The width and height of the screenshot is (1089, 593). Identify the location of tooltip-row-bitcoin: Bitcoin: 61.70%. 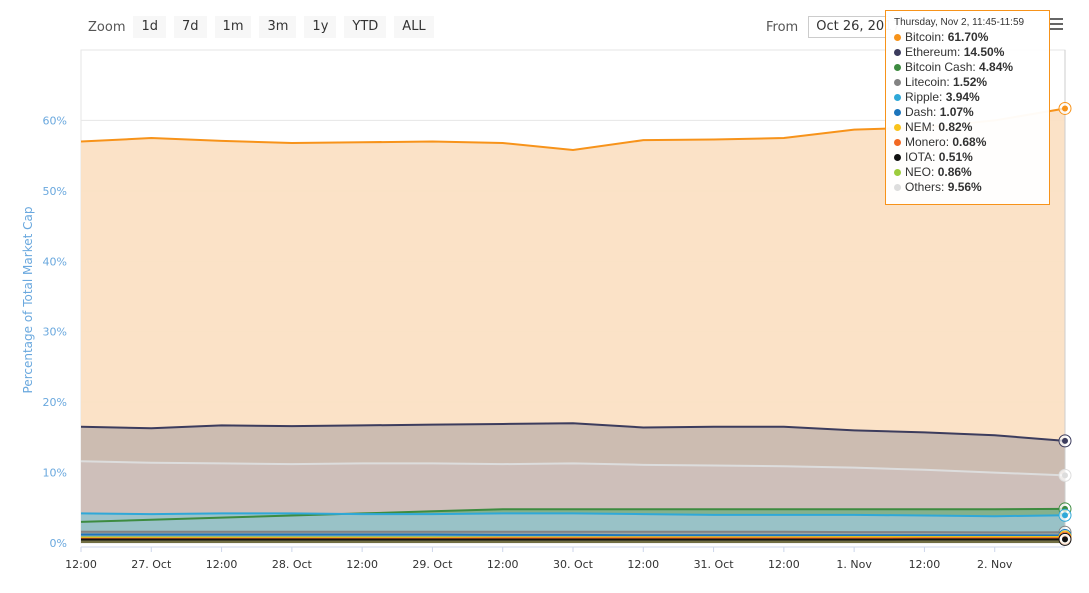
(967, 37).